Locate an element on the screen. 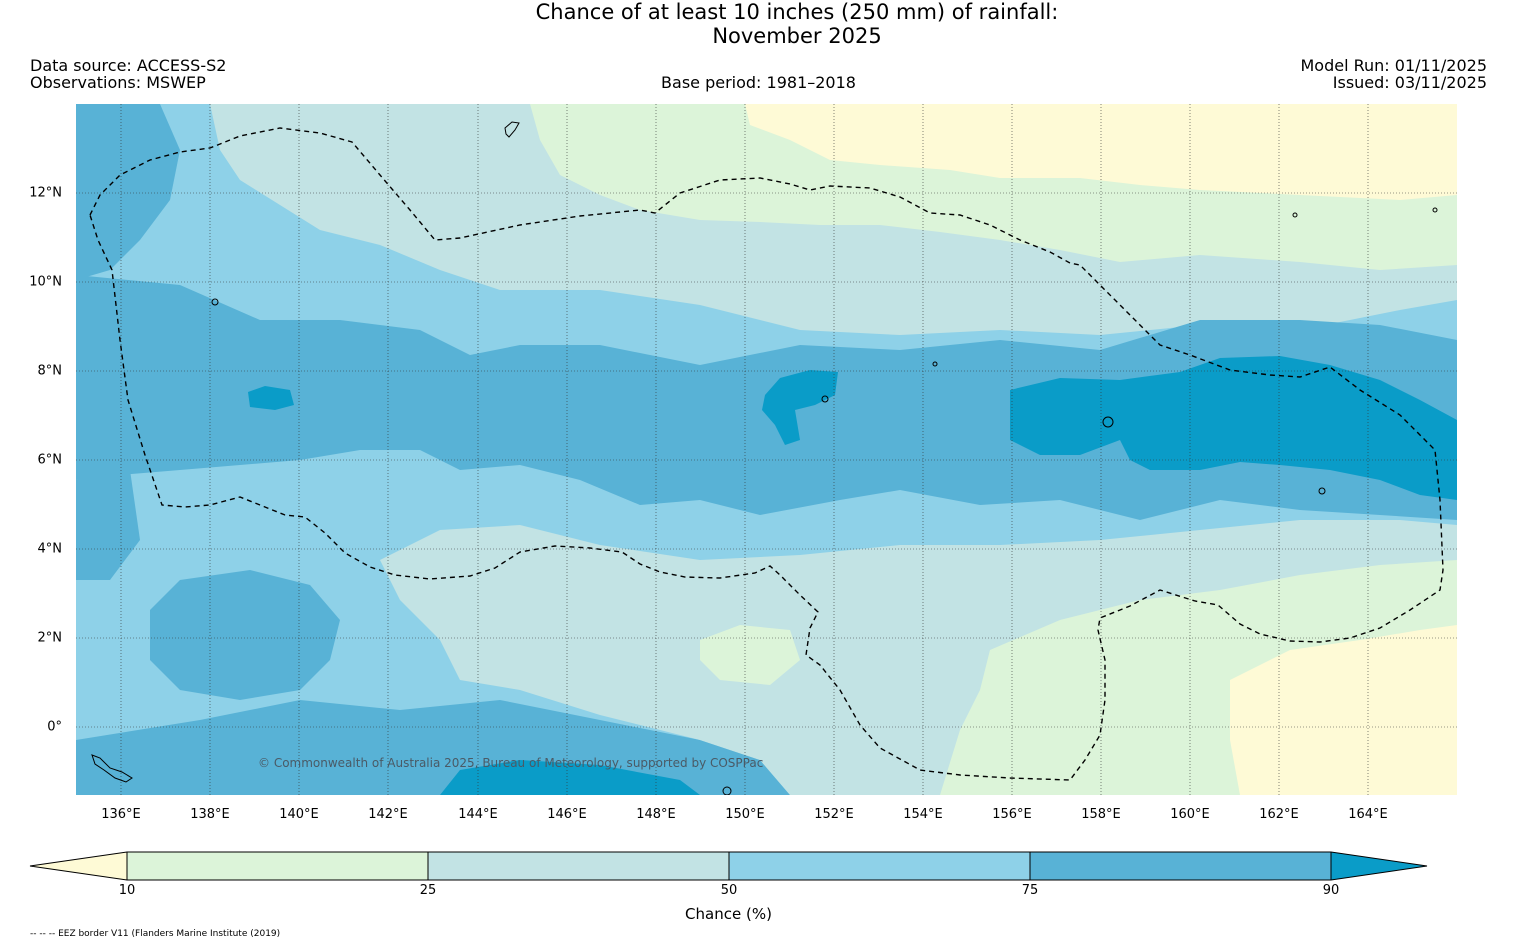 The width and height of the screenshot is (1517, 947). lon-label: 154°E is located at coordinates (923, 814).